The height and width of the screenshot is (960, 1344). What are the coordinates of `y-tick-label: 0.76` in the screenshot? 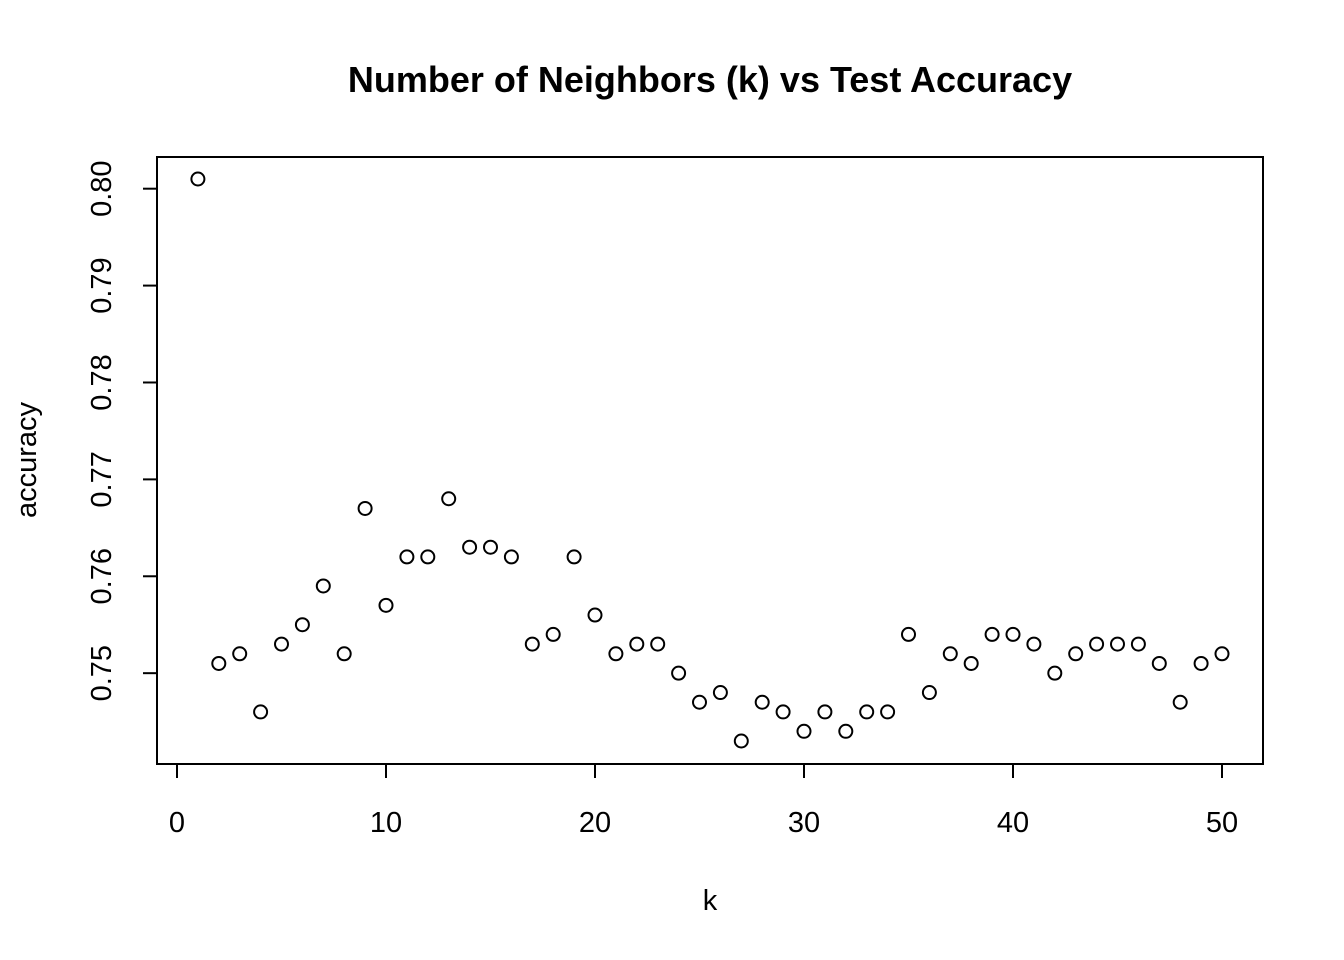 It's located at (102, 576).